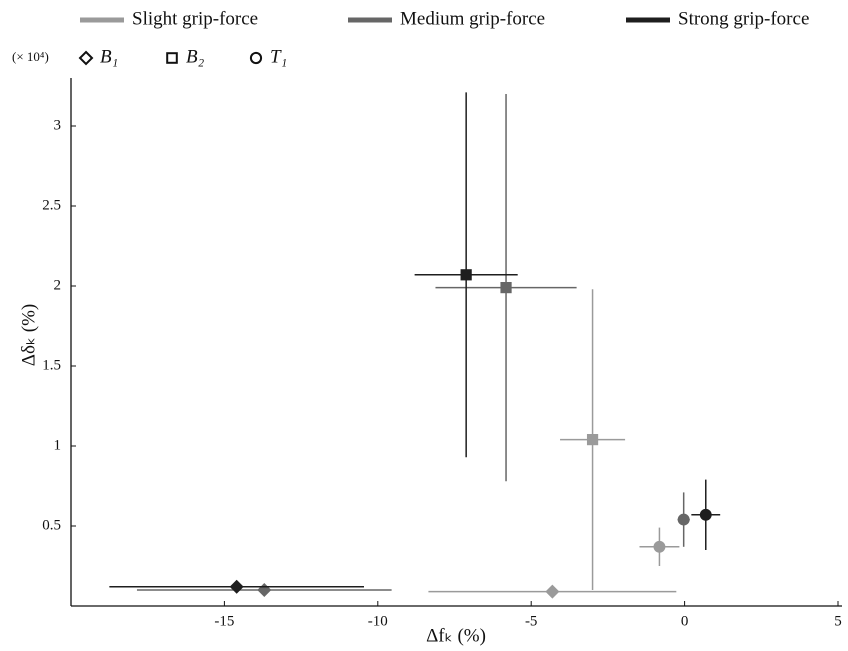  Describe the element at coordinates (28, 335) in the screenshot. I see `y-axis-label: Δδₖ (%)` at that location.